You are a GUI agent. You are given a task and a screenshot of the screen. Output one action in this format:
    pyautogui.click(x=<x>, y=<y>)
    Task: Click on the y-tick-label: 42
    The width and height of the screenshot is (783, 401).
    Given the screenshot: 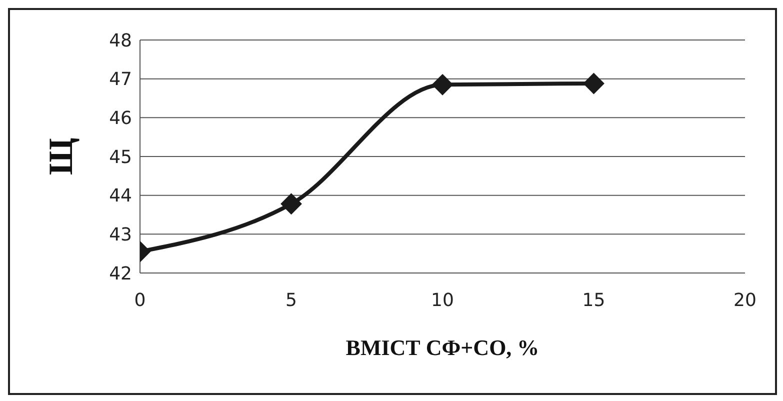 What is the action you would take?
    pyautogui.click(x=120, y=273)
    